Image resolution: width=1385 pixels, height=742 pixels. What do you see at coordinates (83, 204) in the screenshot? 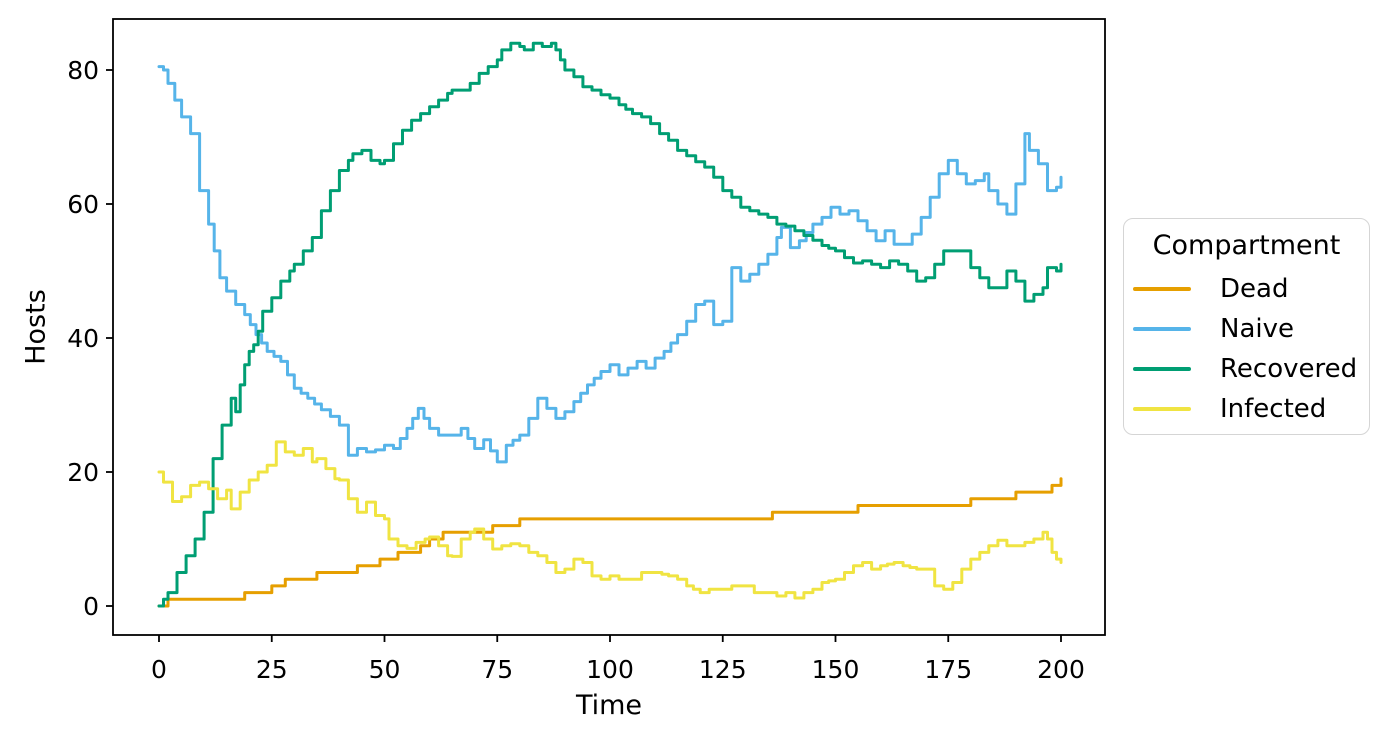
I see `y-tick-label: 60` at bounding box center [83, 204].